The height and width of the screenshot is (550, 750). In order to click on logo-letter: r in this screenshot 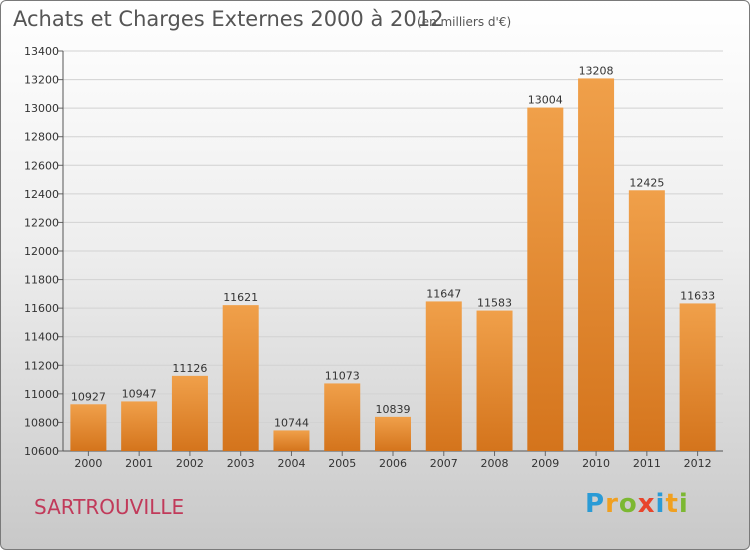, I will do `click(612, 504)`.